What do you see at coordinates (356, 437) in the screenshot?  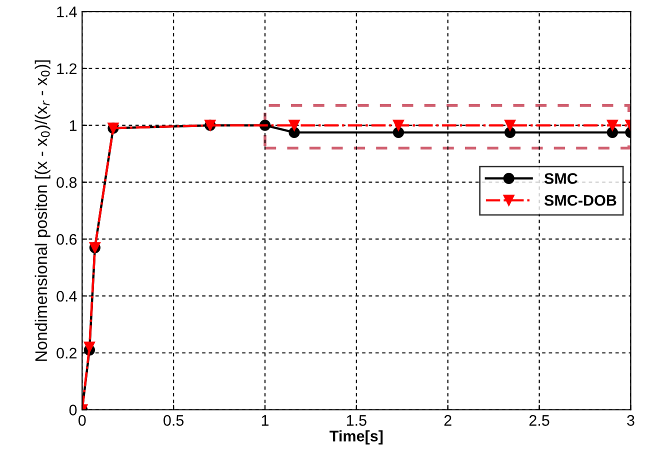 I see `x-axis-title: Time[s]` at bounding box center [356, 437].